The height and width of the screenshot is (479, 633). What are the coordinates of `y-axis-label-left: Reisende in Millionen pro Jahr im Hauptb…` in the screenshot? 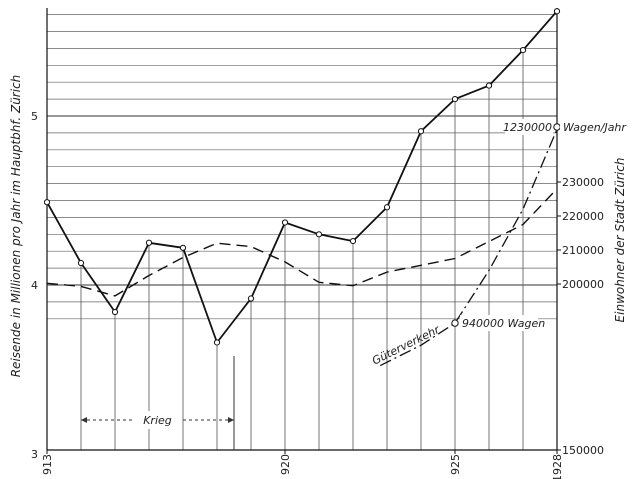 It's located at (16, 226).